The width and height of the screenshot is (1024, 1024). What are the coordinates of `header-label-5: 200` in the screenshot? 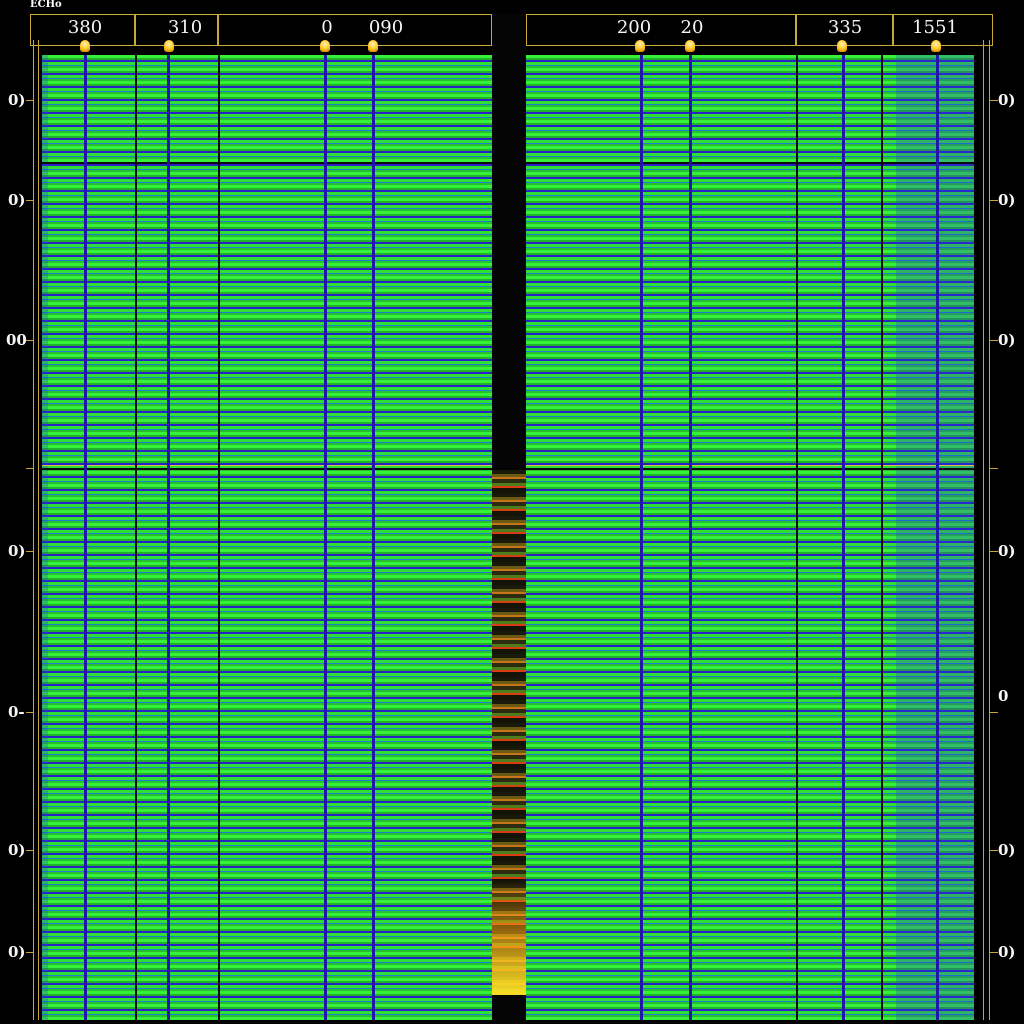 It's located at (634, 27).